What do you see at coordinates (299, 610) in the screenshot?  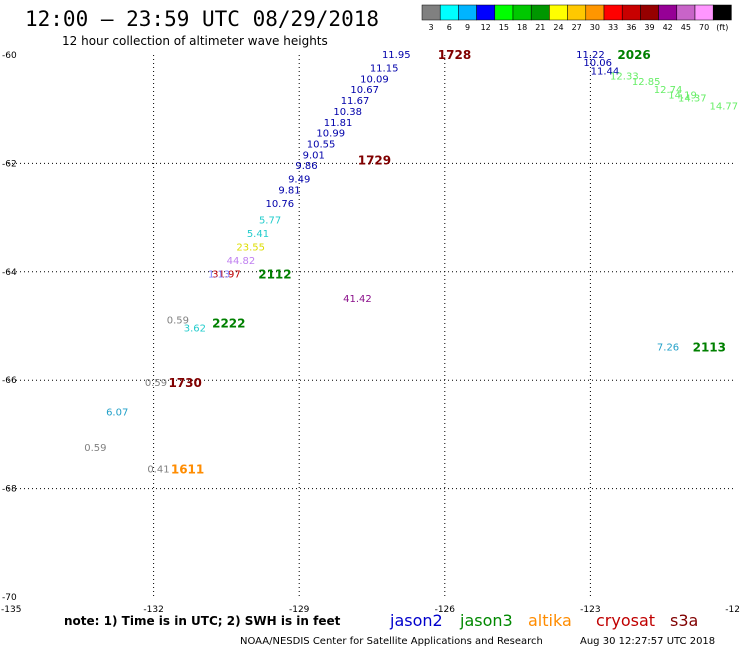 I see `x-tick-label: -129` at bounding box center [299, 610].